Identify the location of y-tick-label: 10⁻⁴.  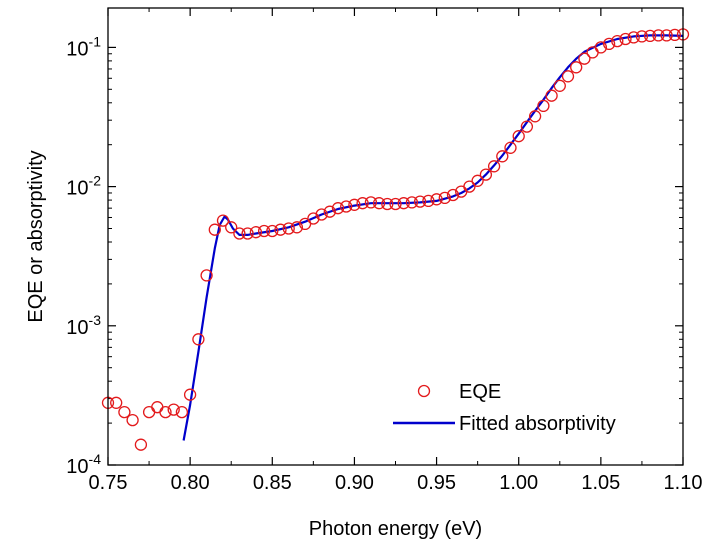
(83, 464).